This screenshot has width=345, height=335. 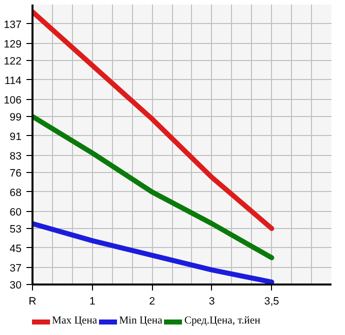 I want to click on y-tick-label: 91, so click(x=16, y=136).